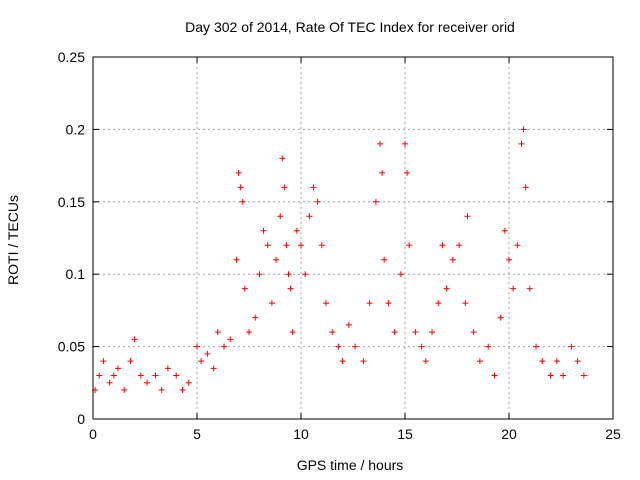 Image resolution: width=640 pixels, height=480 pixels. What do you see at coordinates (71, 57) in the screenshot?
I see `y-tick-label: 0.25` at bounding box center [71, 57].